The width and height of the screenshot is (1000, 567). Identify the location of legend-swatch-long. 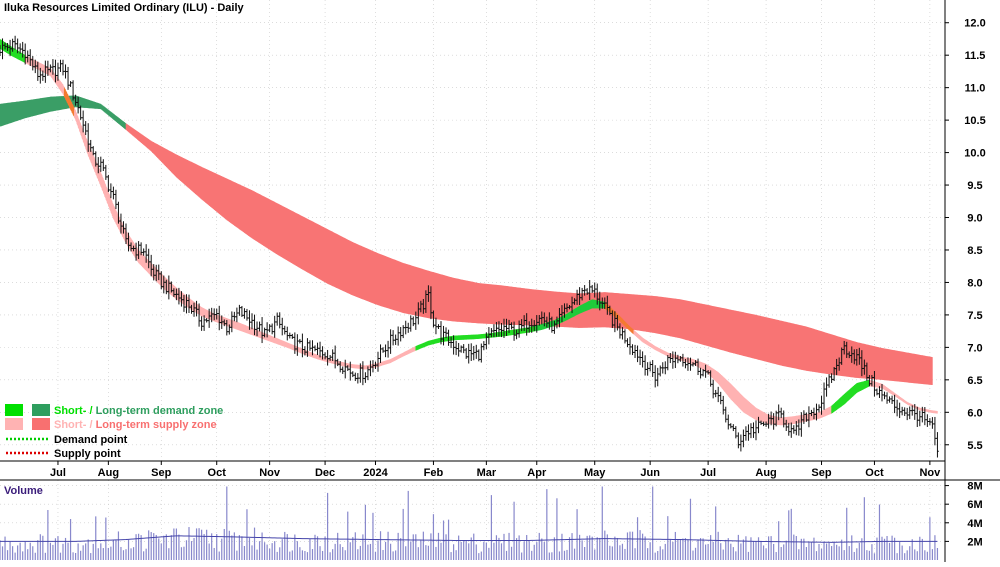
(41, 424).